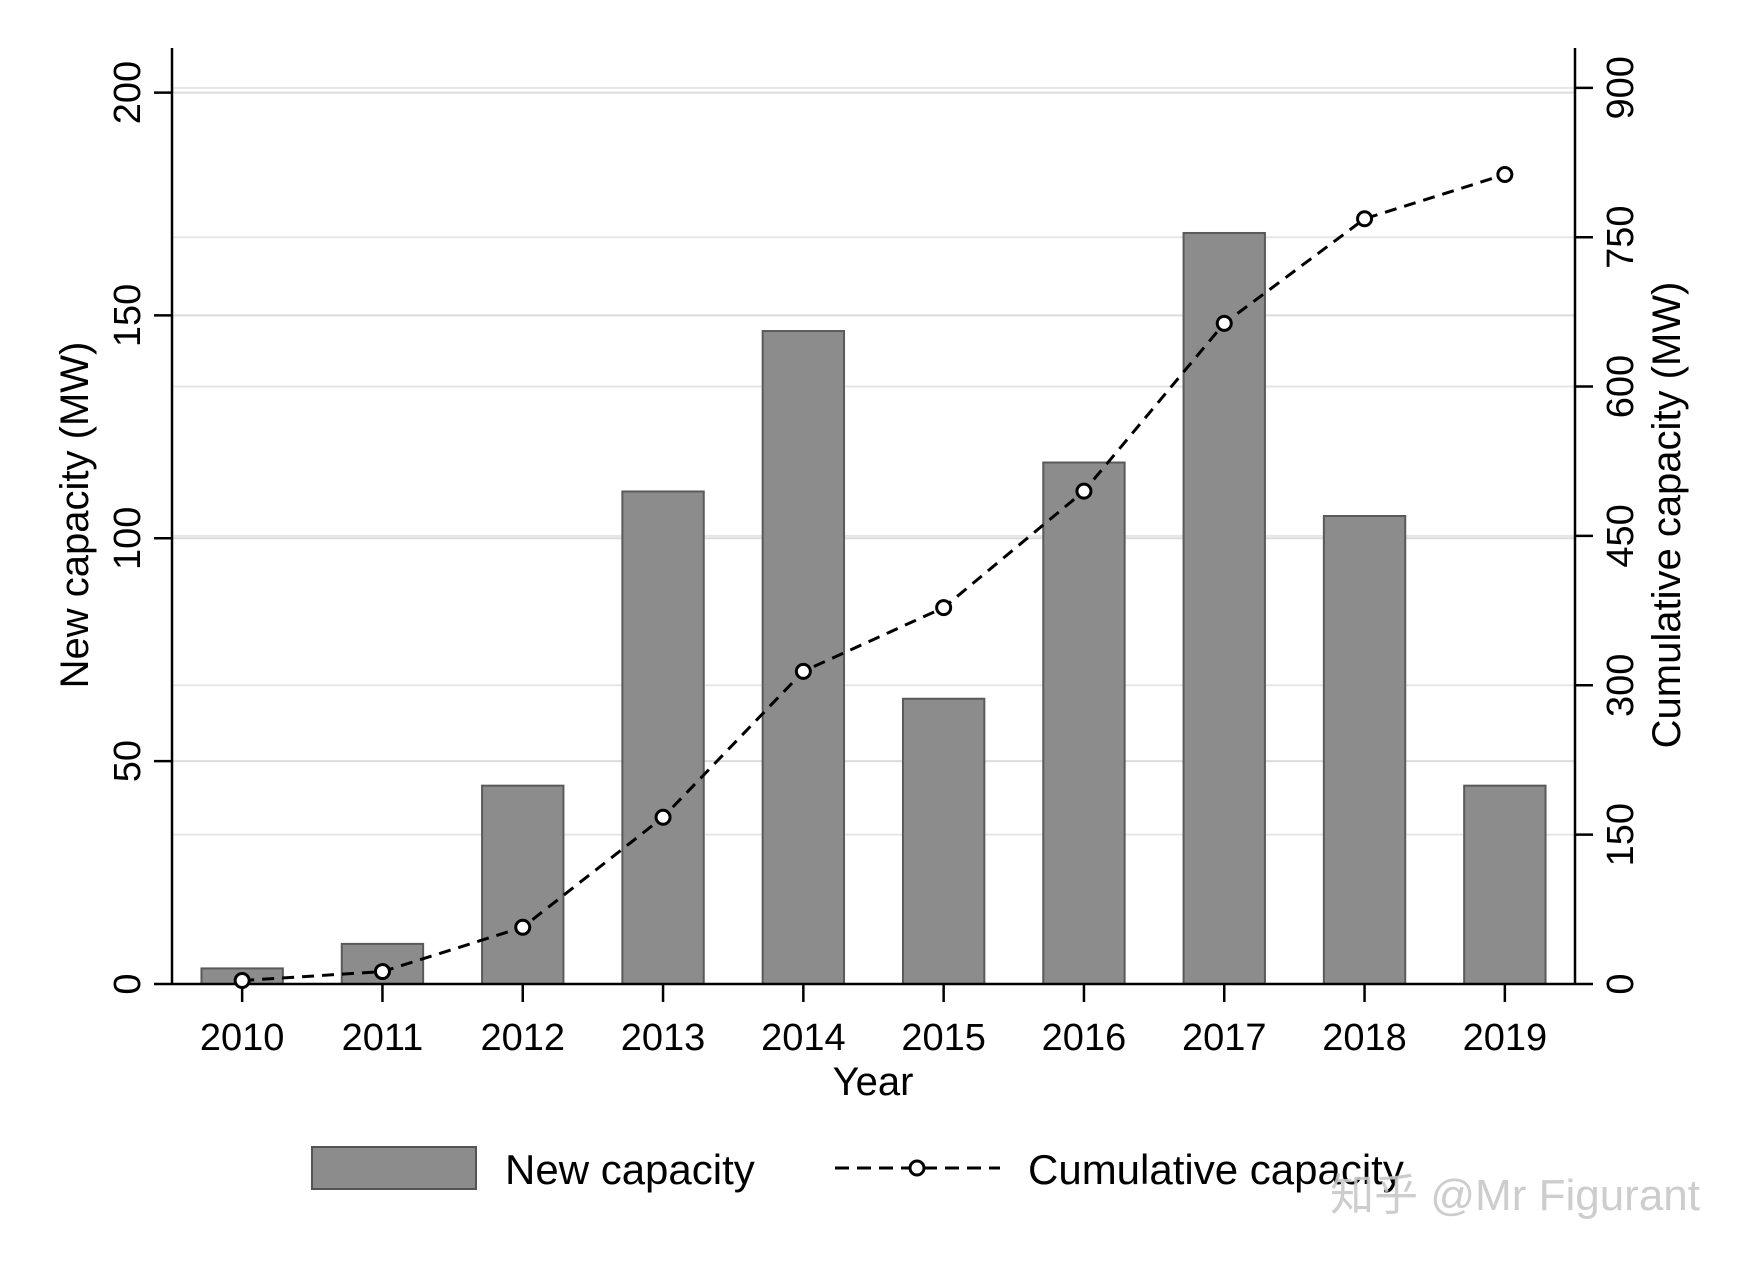 The image size is (1746, 1269). Describe the element at coordinates (1621, 87) in the screenshot. I see `right-y-tick-label: 900` at that location.